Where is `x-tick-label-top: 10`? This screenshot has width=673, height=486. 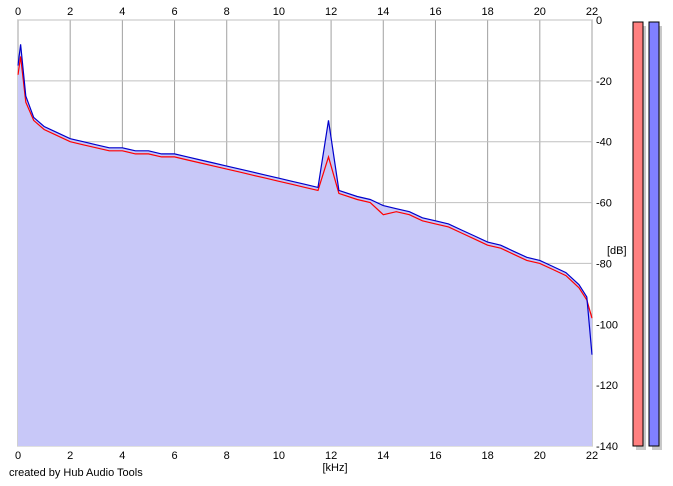 x-tick-label-top: 10 is located at coordinates (279, 12).